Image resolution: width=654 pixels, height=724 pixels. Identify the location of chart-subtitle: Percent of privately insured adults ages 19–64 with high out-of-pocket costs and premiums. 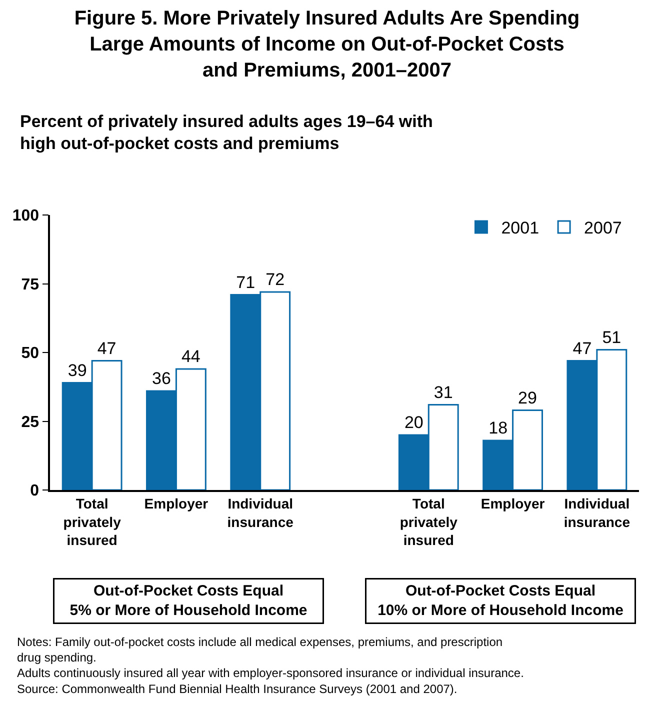
(226, 133).